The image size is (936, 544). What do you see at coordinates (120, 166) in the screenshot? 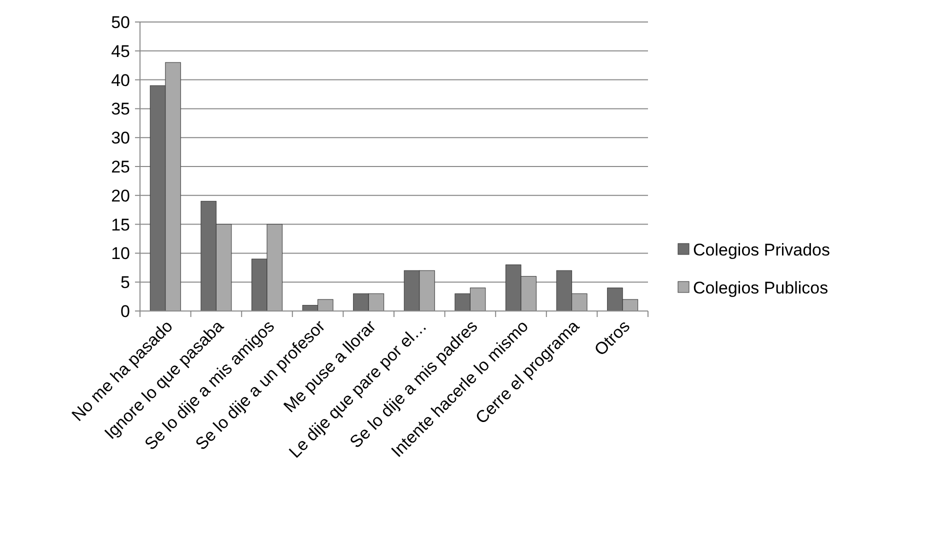
I see `y-tick-label: 25` at bounding box center [120, 166].